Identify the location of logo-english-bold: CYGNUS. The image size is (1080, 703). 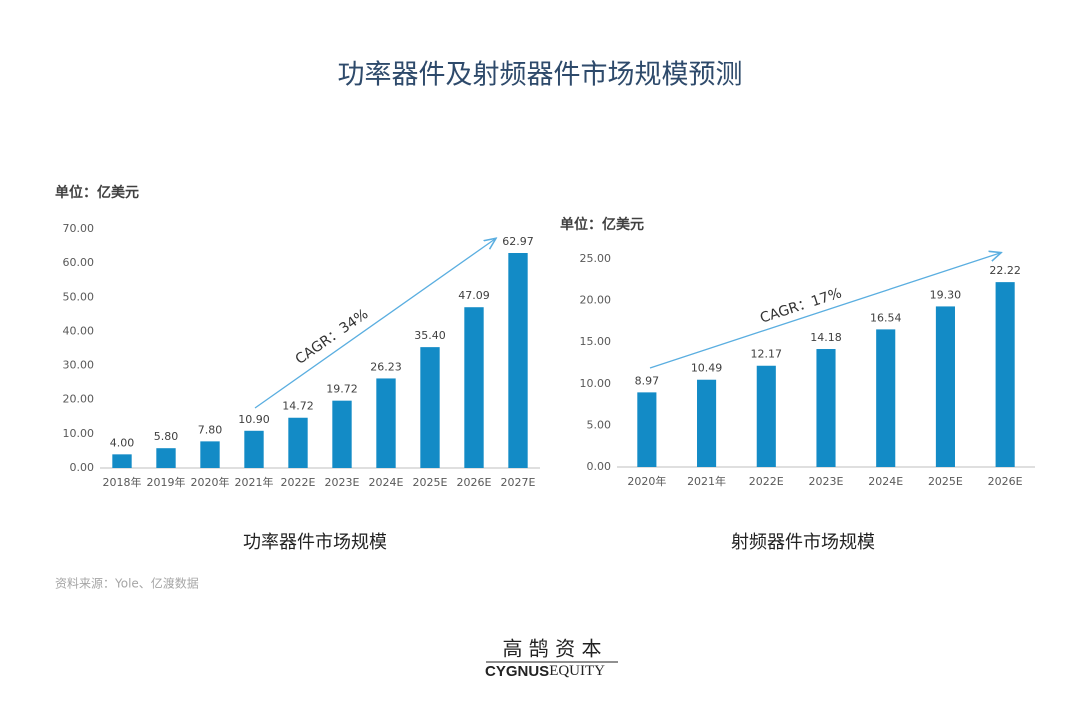
(517, 671).